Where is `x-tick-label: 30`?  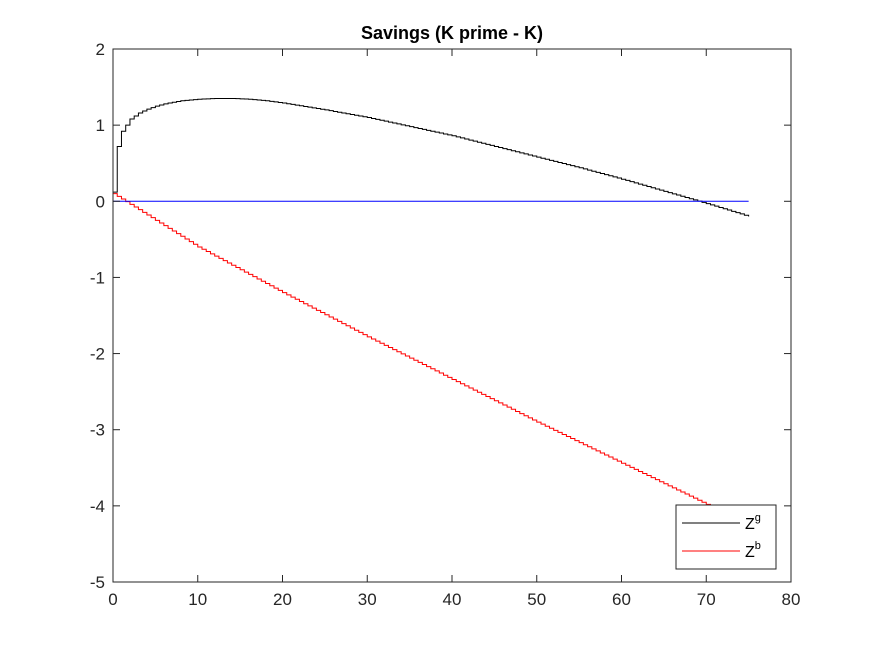 x-tick-label: 30 is located at coordinates (367, 599).